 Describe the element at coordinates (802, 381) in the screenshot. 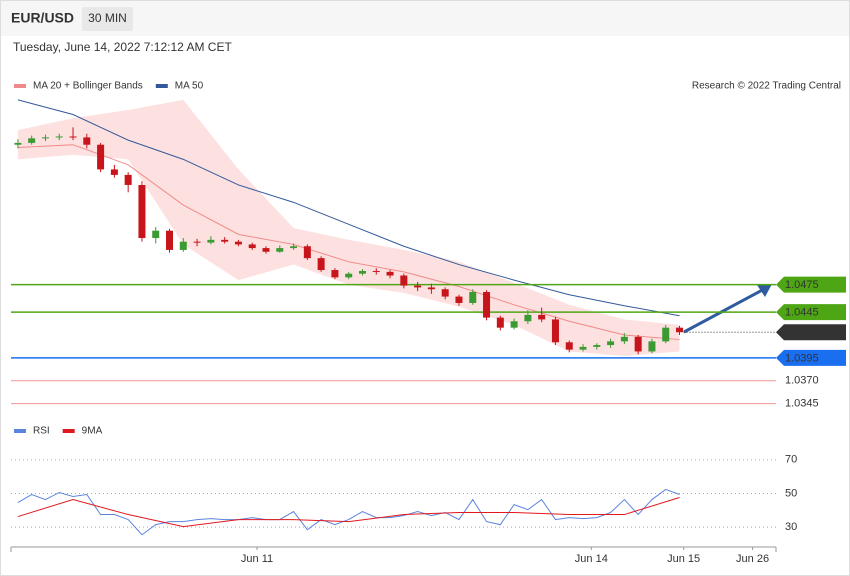

I see `level-label: 1.0370` at that location.